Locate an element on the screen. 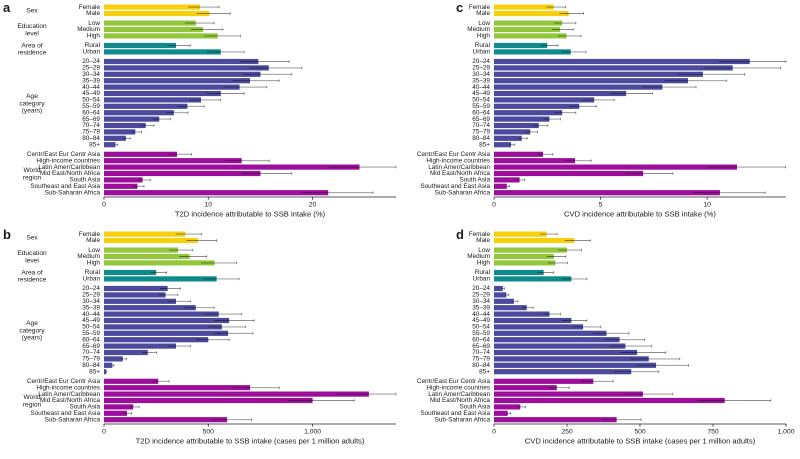 This screenshot has height=459, width=800. row-label: 80–84 is located at coordinates (481, 365).